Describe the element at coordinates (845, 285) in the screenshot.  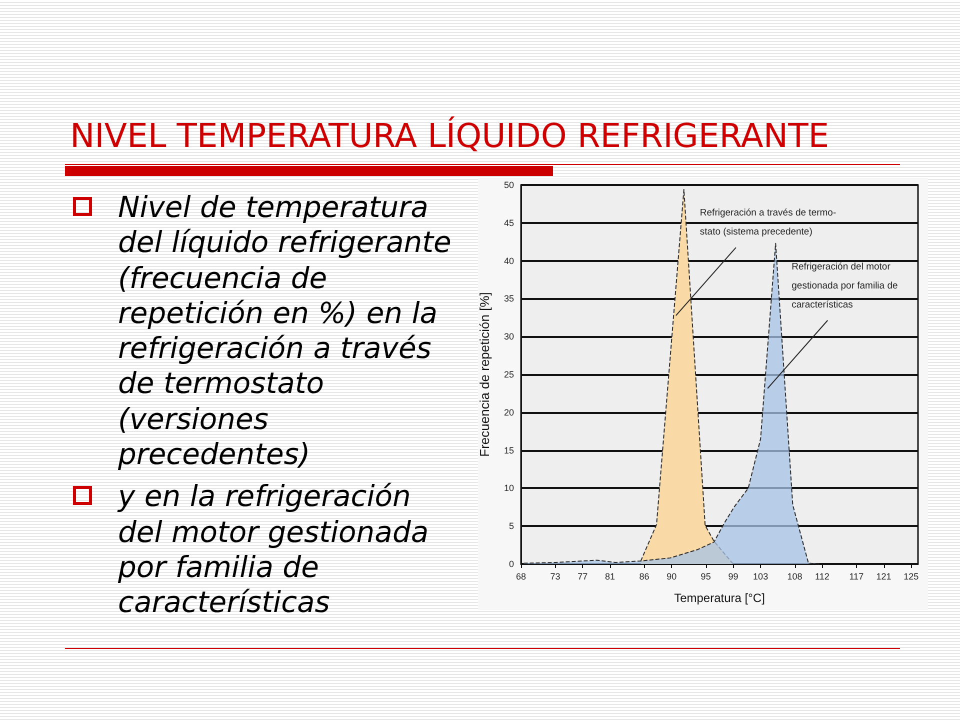
I see `series-label: Refrigeración del motor gestionada por familia de características` at that location.